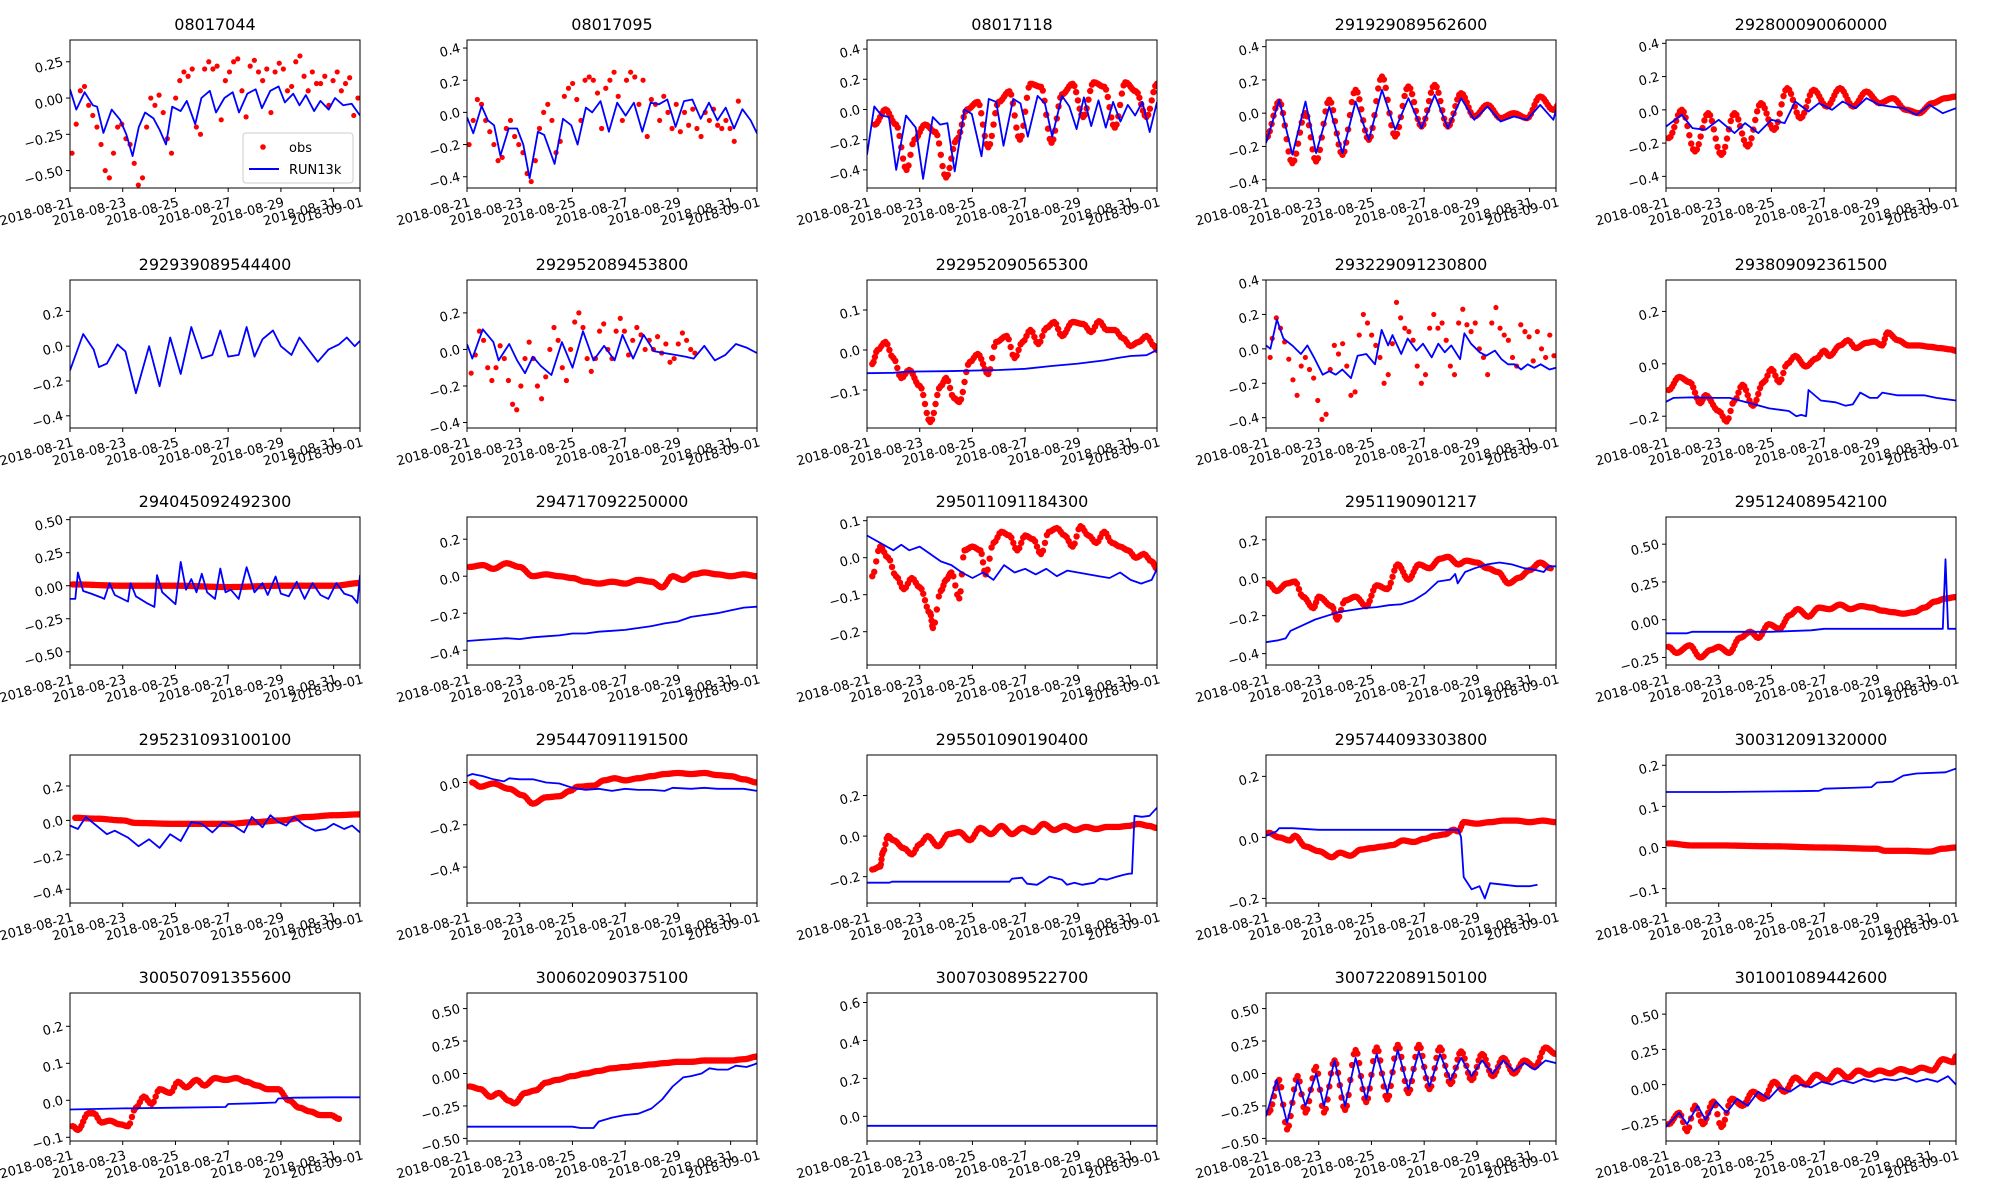  I want to click on y-tick-label: 0.1, so click(850, 313).